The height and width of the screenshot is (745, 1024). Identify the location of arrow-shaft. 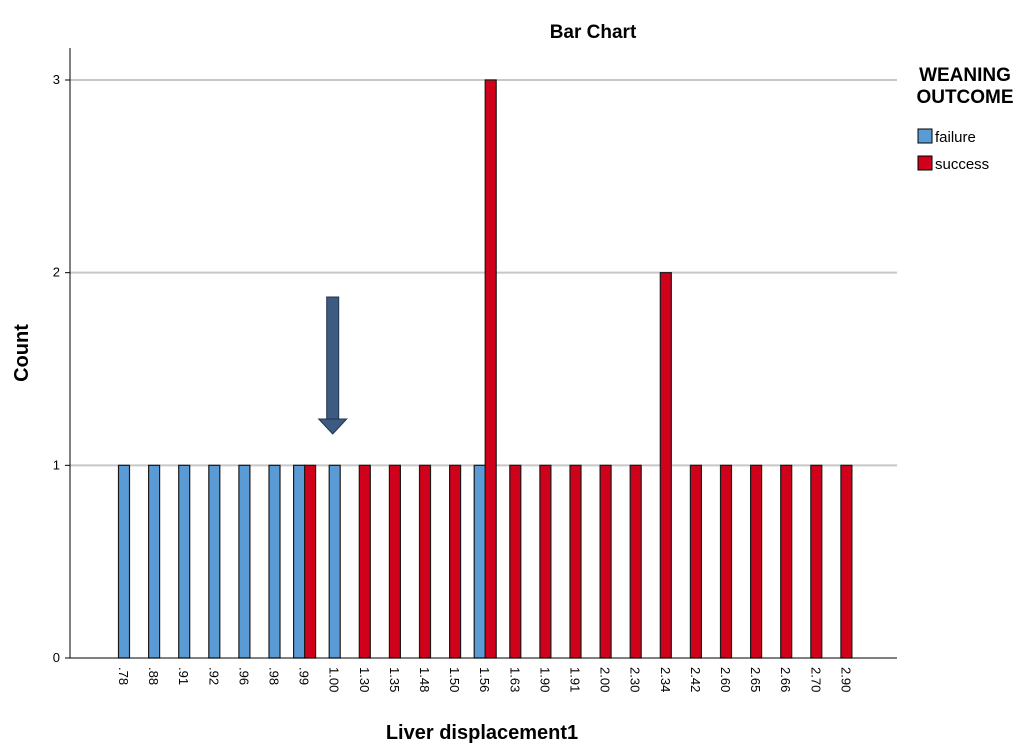
(333, 358).